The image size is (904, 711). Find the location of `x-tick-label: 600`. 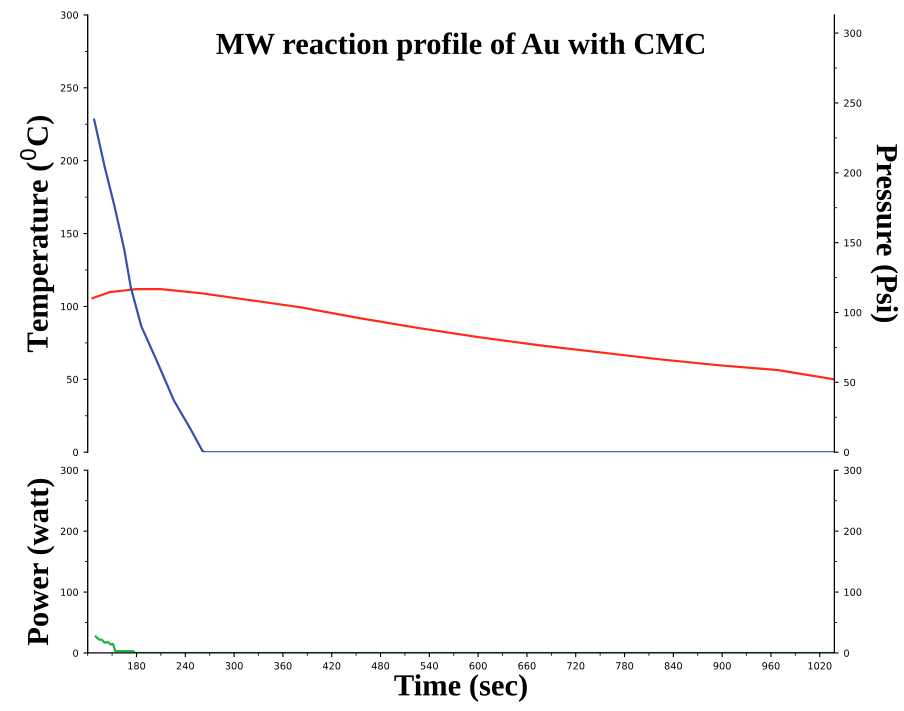

x-tick-label: 600 is located at coordinates (478, 666).